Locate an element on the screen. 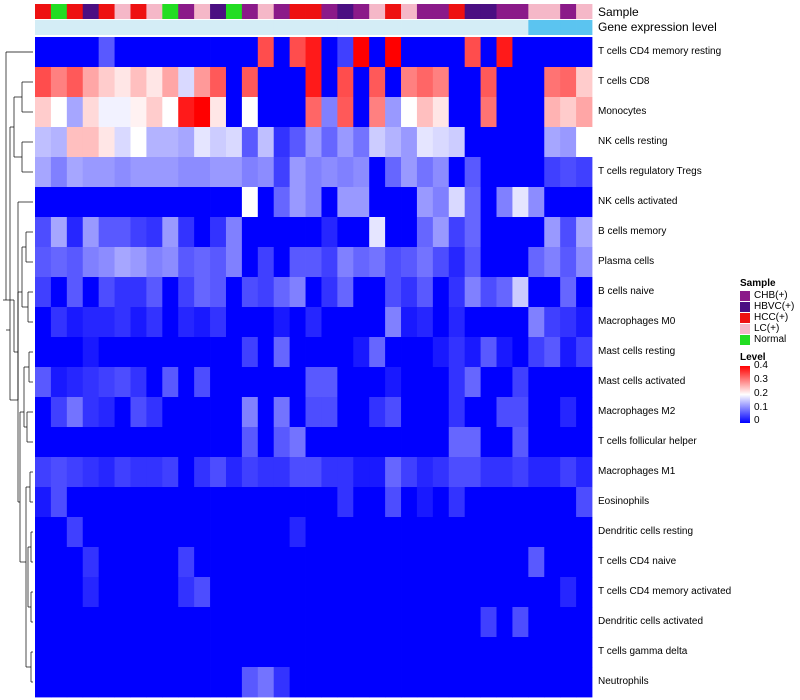  level-annotation-bar is located at coordinates (314, 27).